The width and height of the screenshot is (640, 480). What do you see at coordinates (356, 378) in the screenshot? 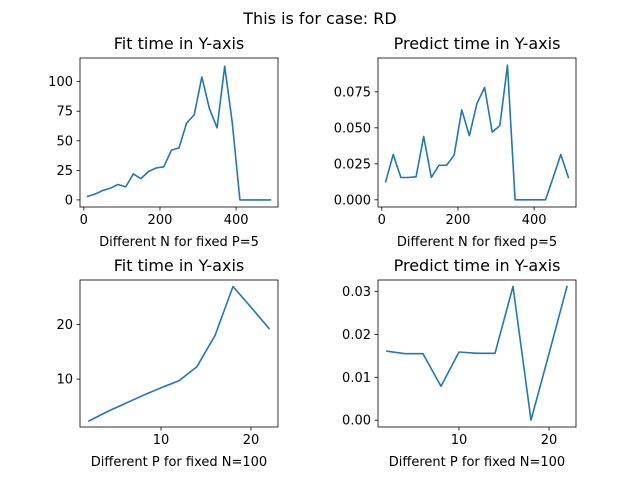
I see `y-tick-label: 0.01` at bounding box center [356, 378].